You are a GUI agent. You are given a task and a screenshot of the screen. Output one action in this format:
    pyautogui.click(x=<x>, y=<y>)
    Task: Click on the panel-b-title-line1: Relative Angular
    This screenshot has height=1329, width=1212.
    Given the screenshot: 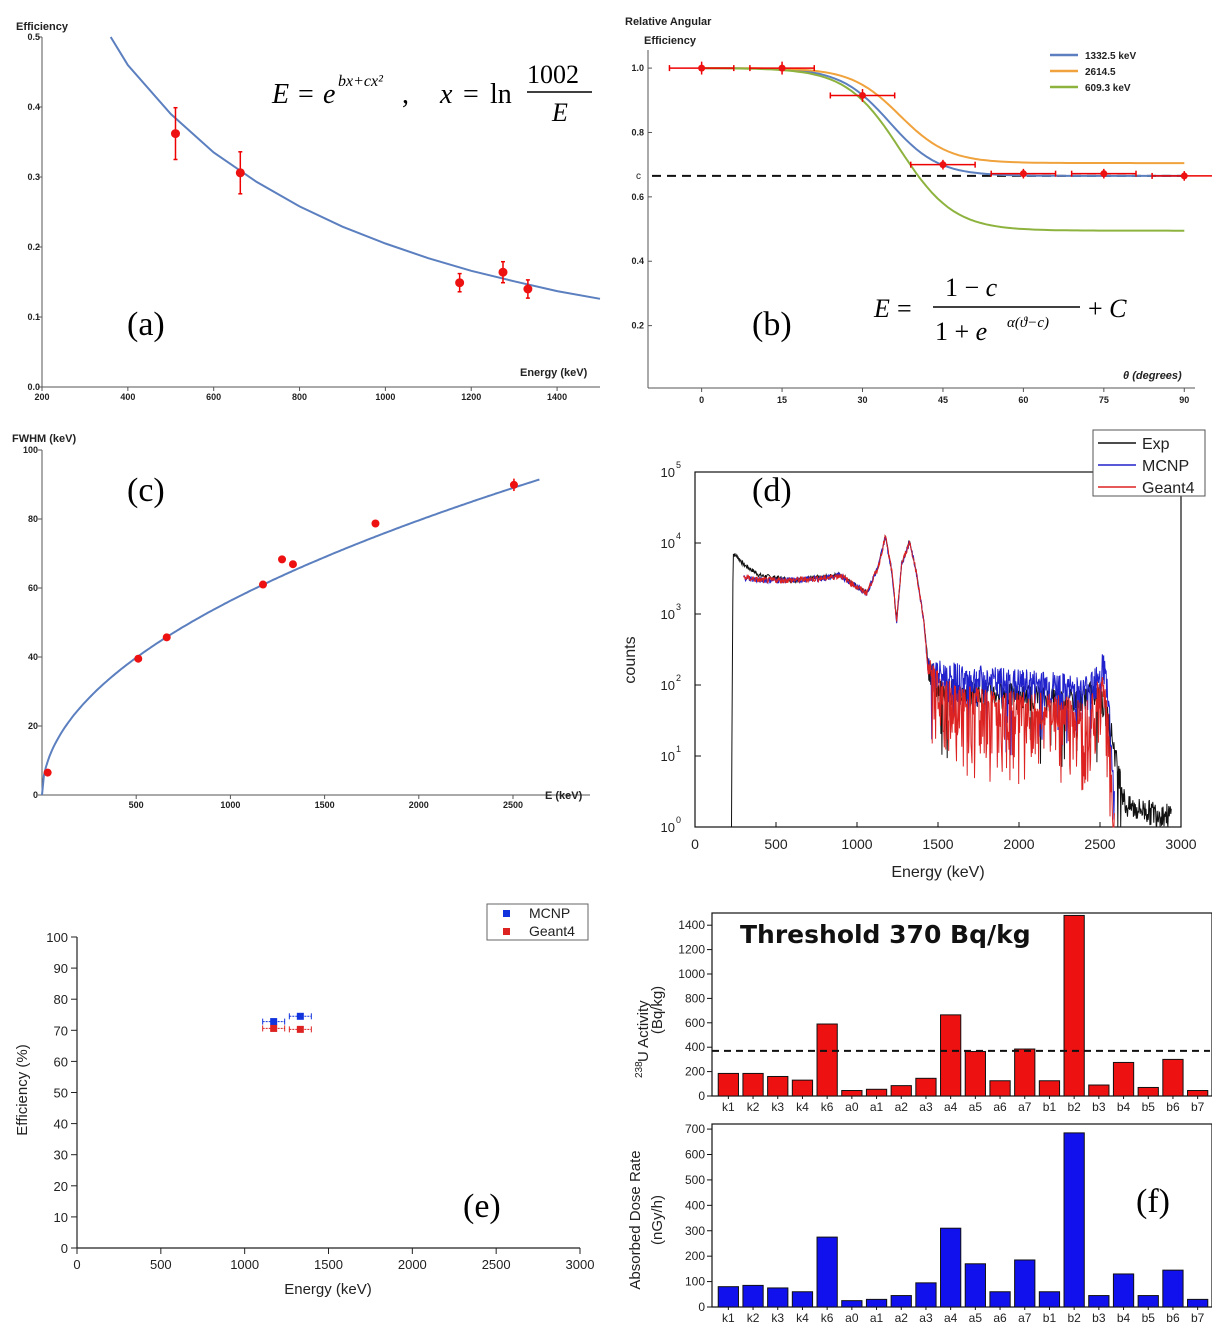 What is the action you would take?
    pyautogui.click(x=668, y=22)
    